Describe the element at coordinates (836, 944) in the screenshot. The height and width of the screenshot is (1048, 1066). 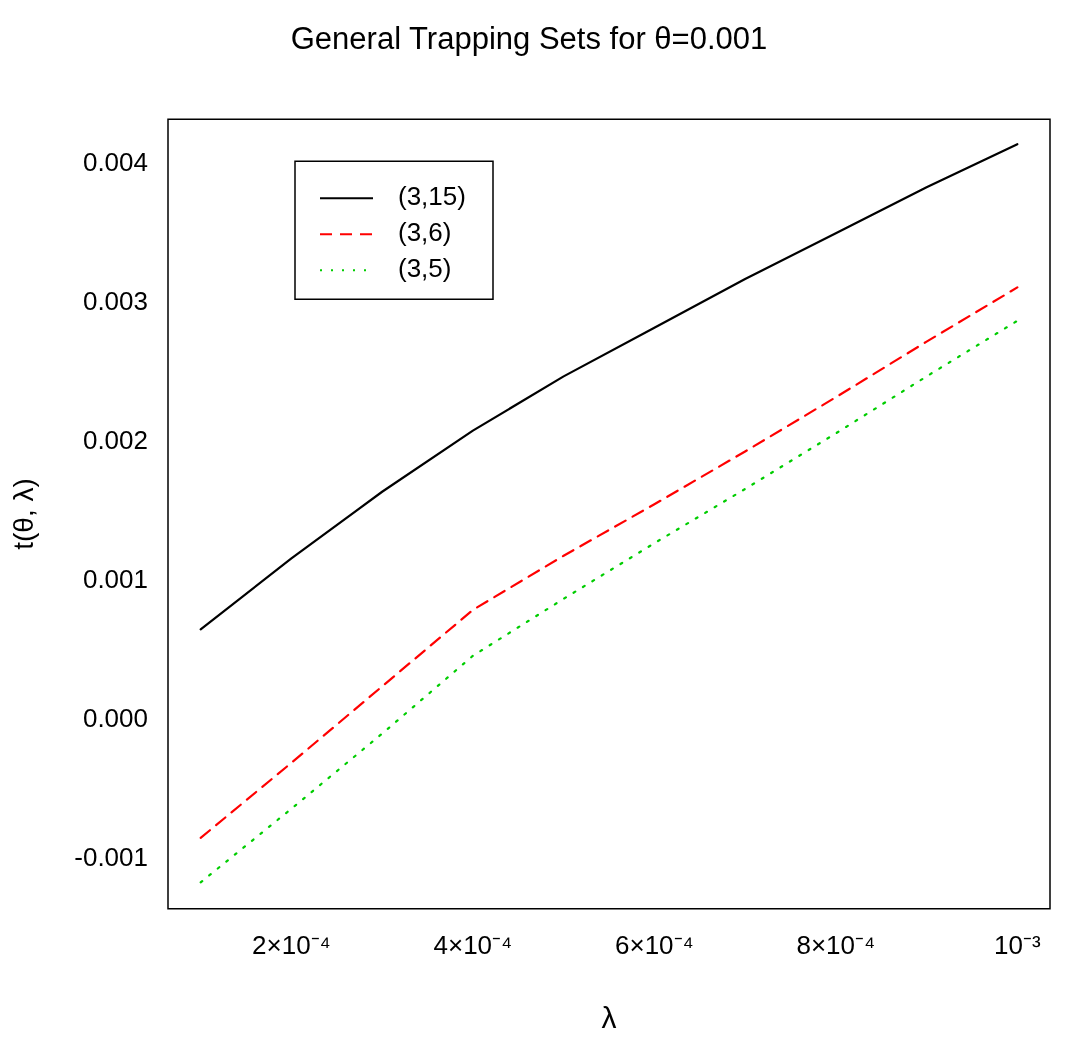
I see `x-tick-label: 8×10⁻⁴` at that location.